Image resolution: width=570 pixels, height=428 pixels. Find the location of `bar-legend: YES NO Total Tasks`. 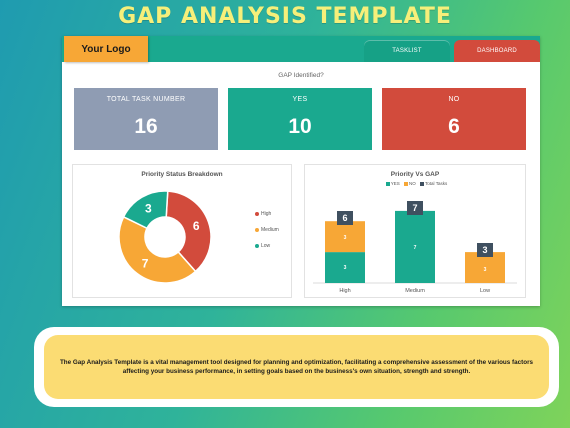

bar-legend: YES NO Total Tasks is located at coordinates (415, 183).